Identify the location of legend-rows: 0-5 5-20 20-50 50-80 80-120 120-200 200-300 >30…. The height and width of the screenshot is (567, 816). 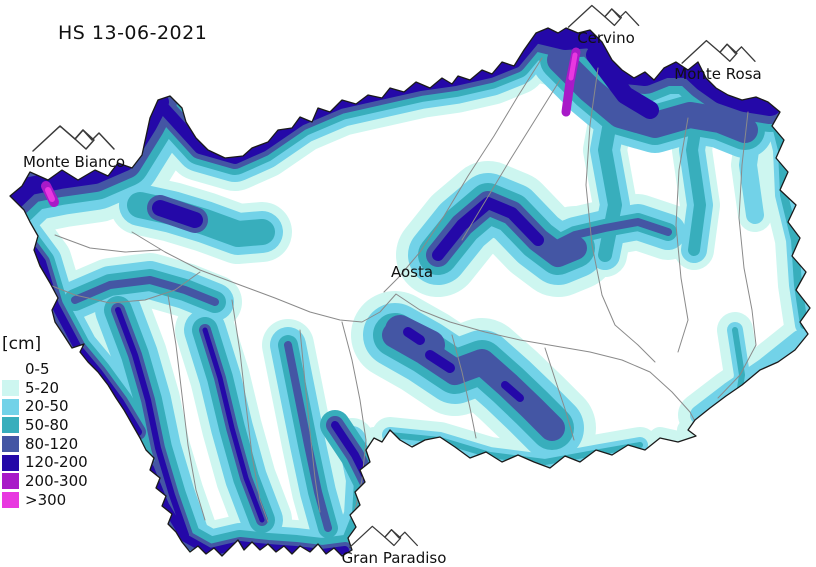
(45, 435).